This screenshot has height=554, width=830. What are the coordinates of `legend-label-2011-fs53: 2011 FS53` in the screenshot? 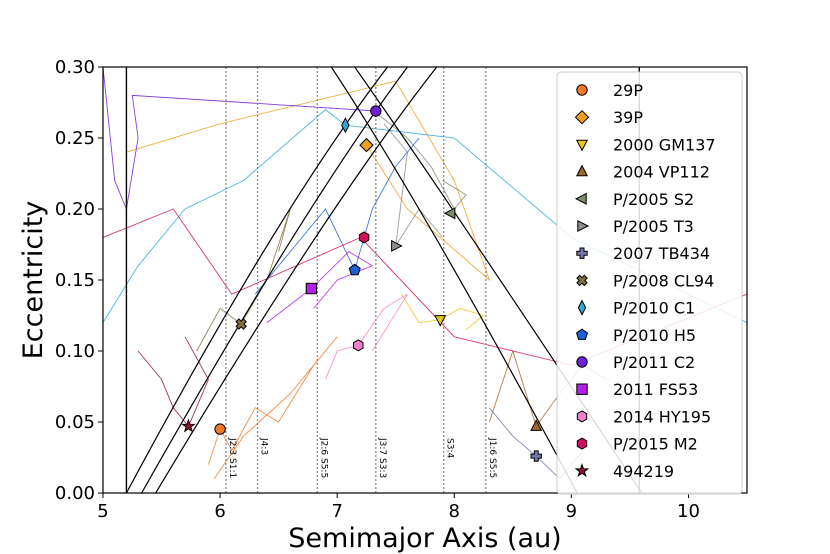 It's located at (655, 389).